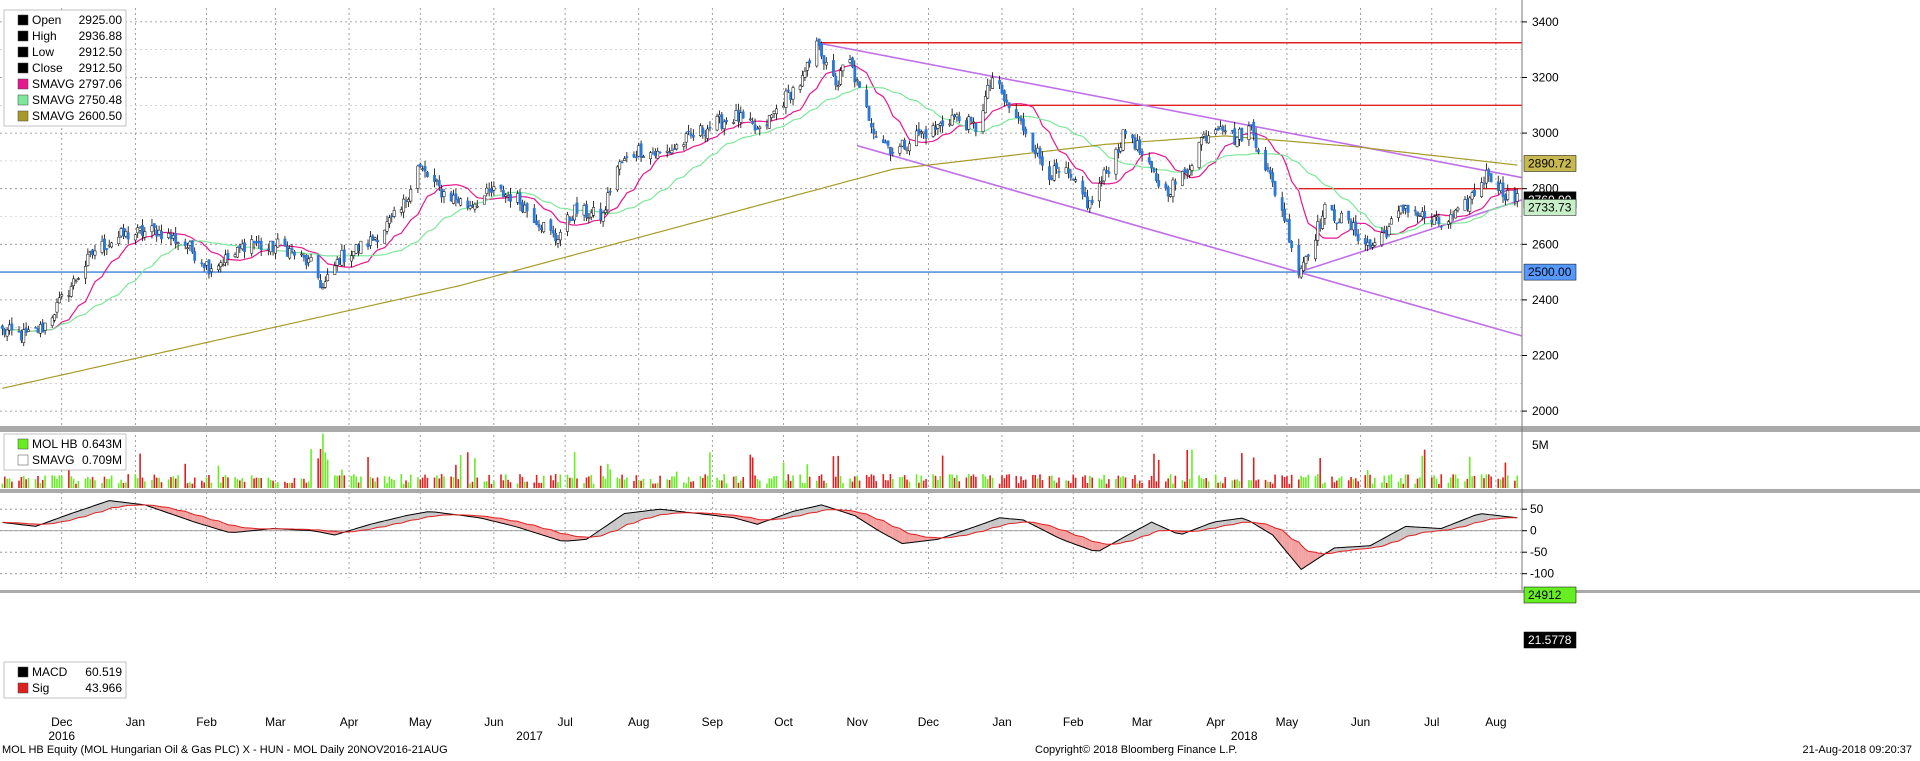 This screenshot has height=761, width=1920. Describe the element at coordinates (23, 68) in the screenshot. I see `price-legend-swatch` at that location.